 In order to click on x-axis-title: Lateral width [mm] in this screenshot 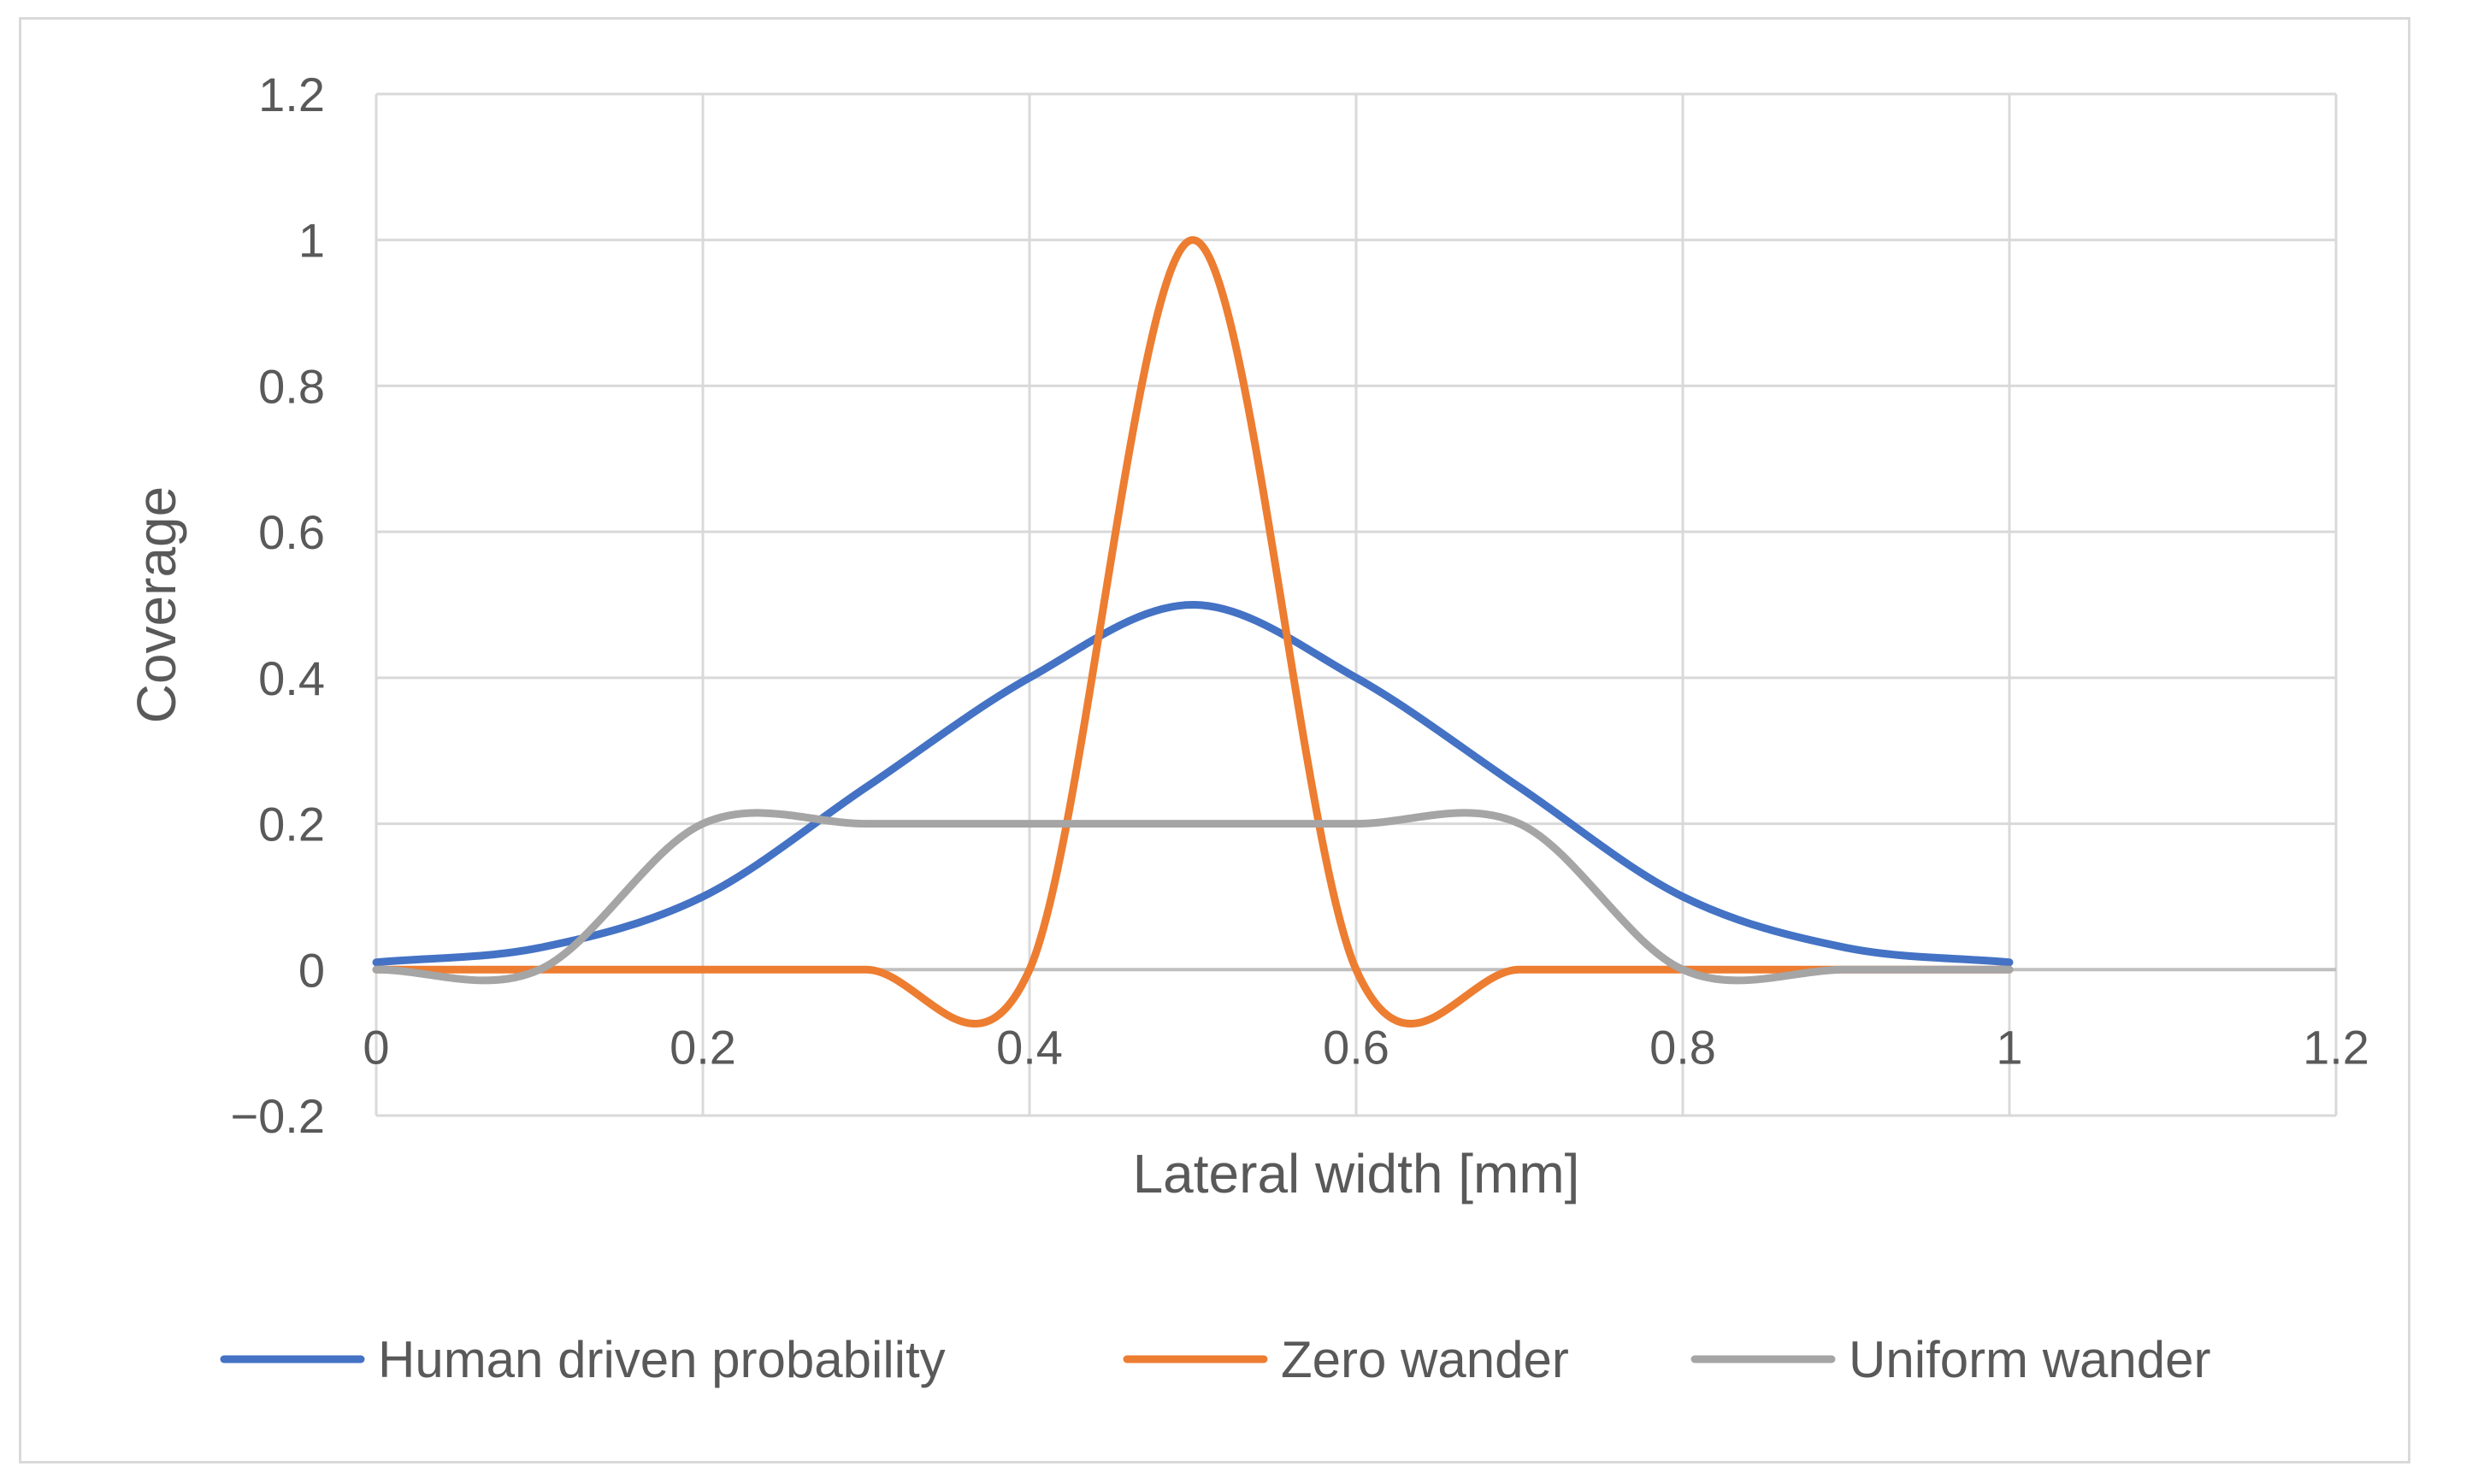, I will do `click(1356, 1173)`.